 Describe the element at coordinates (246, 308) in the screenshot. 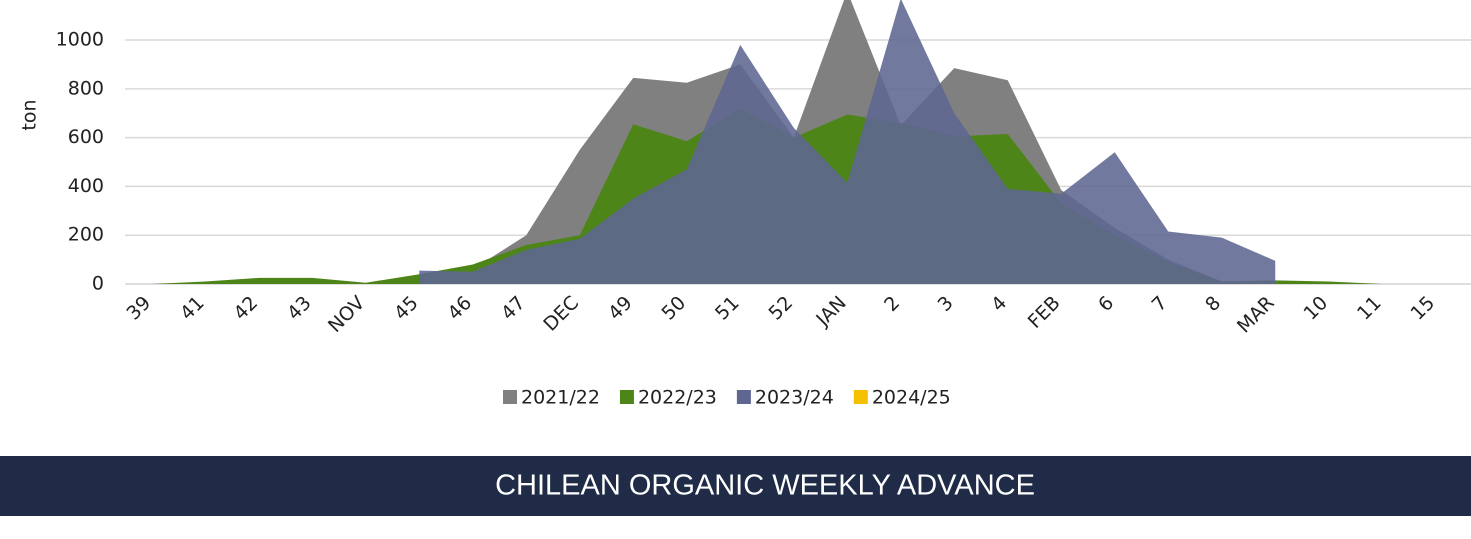

I see `x-tick-label: 42` at that location.